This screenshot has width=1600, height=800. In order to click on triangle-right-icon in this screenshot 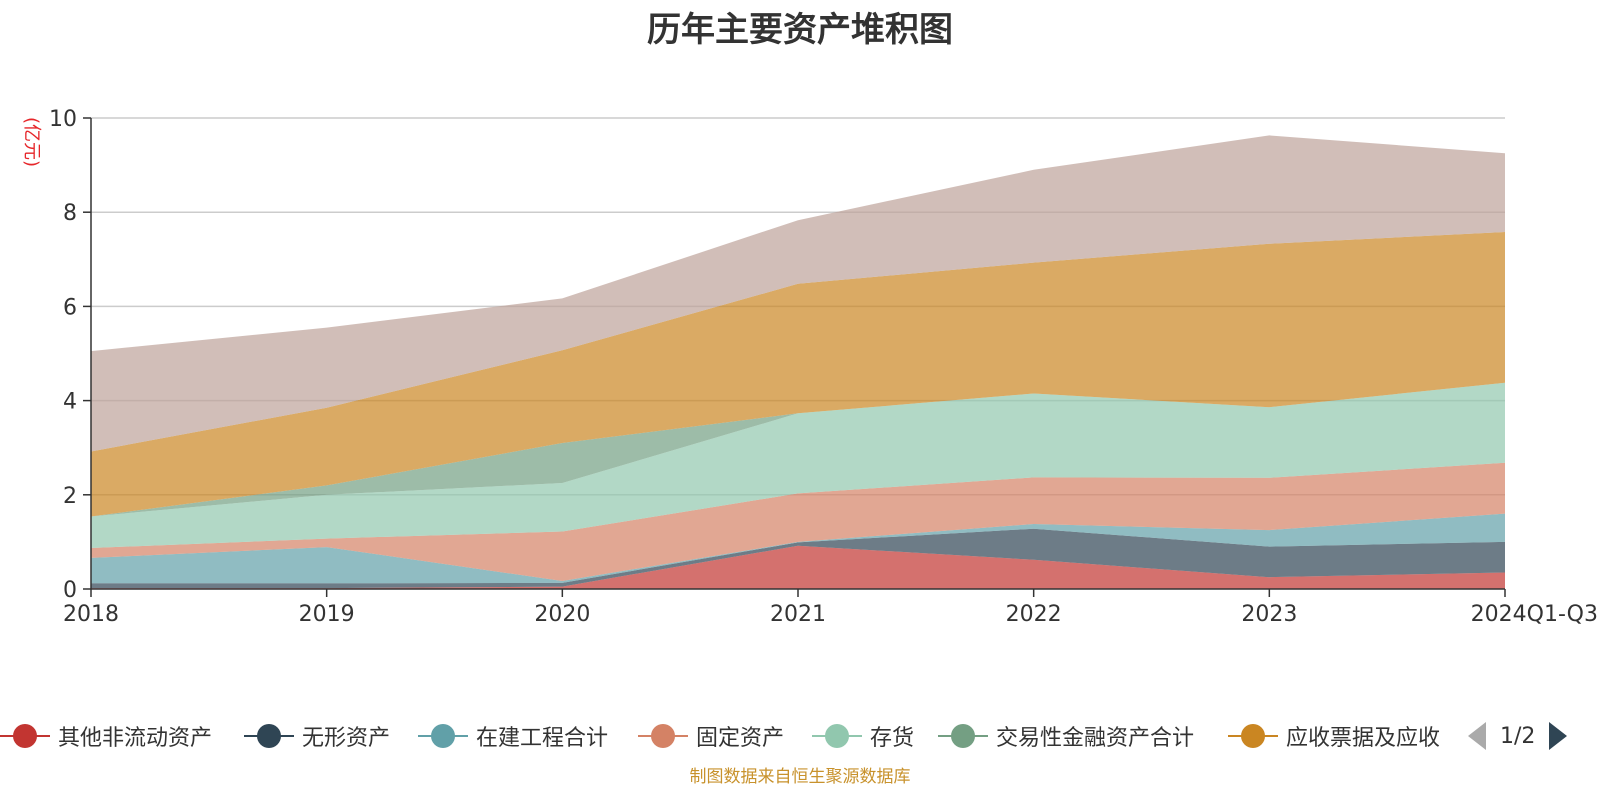, I will do `click(1558, 736)`.